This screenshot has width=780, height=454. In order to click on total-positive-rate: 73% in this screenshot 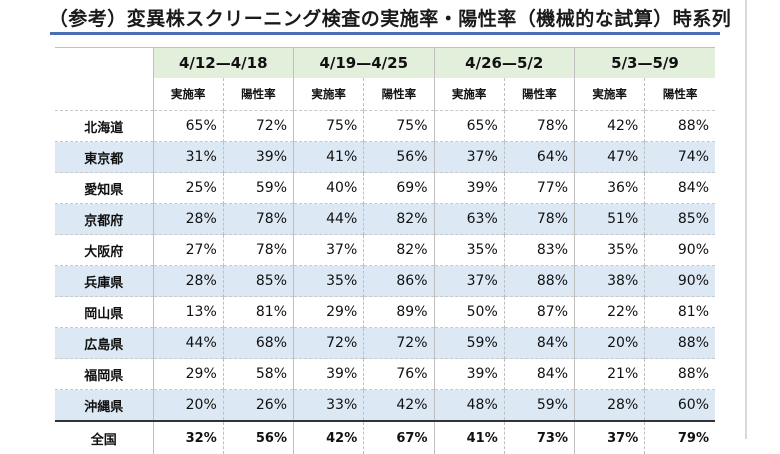, I will do `click(539, 437)`.